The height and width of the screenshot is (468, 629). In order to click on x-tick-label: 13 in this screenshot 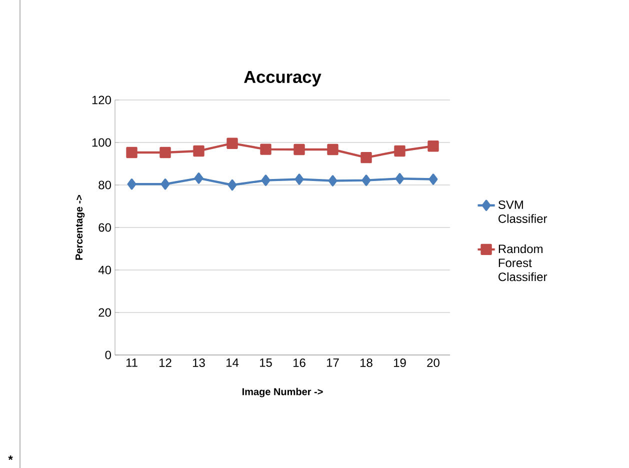, I will do `click(198, 363)`.